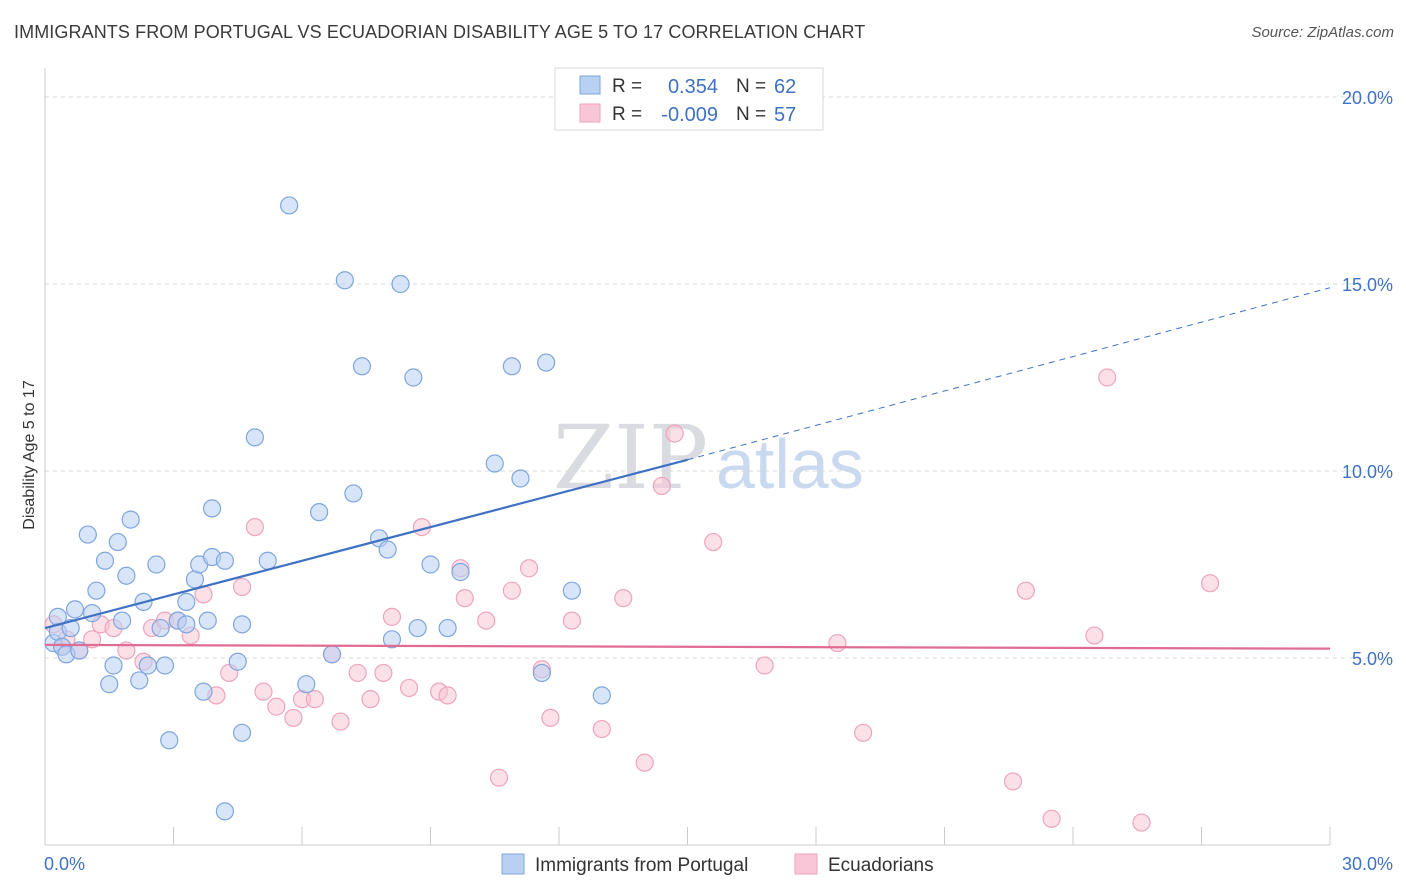  What do you see at coordinates (806, 864) in the screenshot?
I see `bottom-legend-swatch-pink` at bounding box center [806, 864].